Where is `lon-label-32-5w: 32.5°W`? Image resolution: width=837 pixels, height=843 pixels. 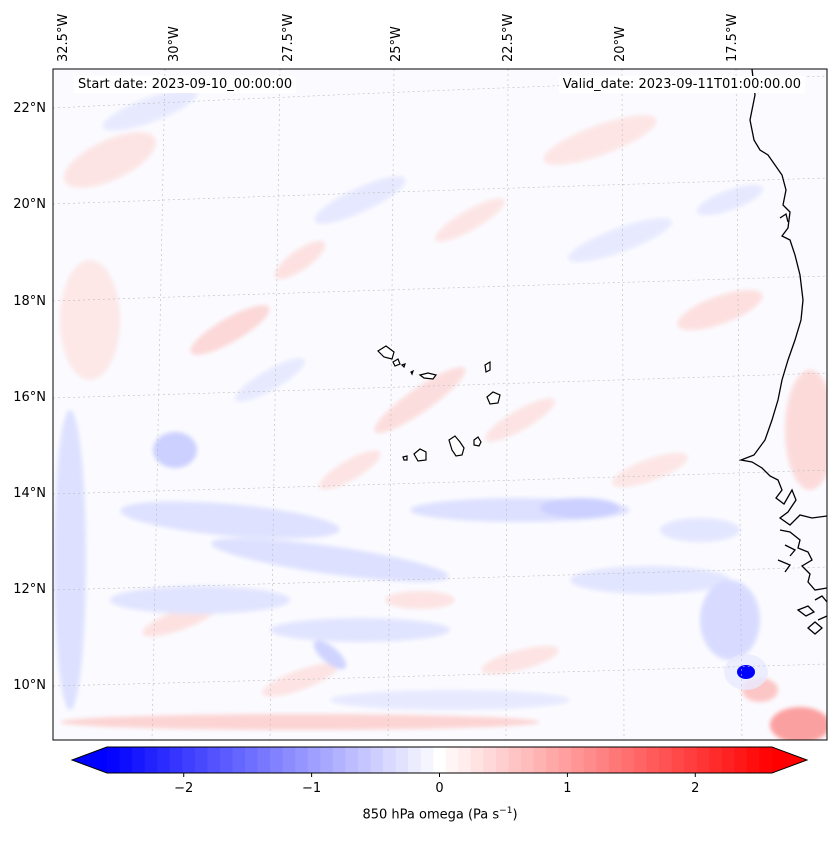 lon-label-32-5w: 32.5°W is located at coordinates (63, 38).